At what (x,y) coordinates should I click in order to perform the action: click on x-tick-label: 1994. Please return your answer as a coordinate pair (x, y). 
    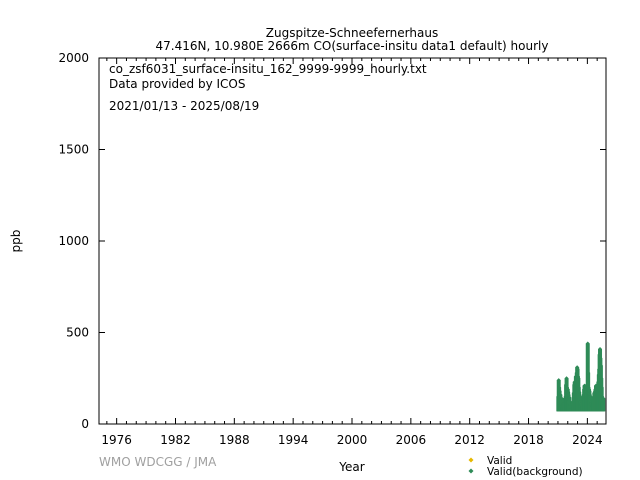
    Looking at the image, I should click on (293, 440).